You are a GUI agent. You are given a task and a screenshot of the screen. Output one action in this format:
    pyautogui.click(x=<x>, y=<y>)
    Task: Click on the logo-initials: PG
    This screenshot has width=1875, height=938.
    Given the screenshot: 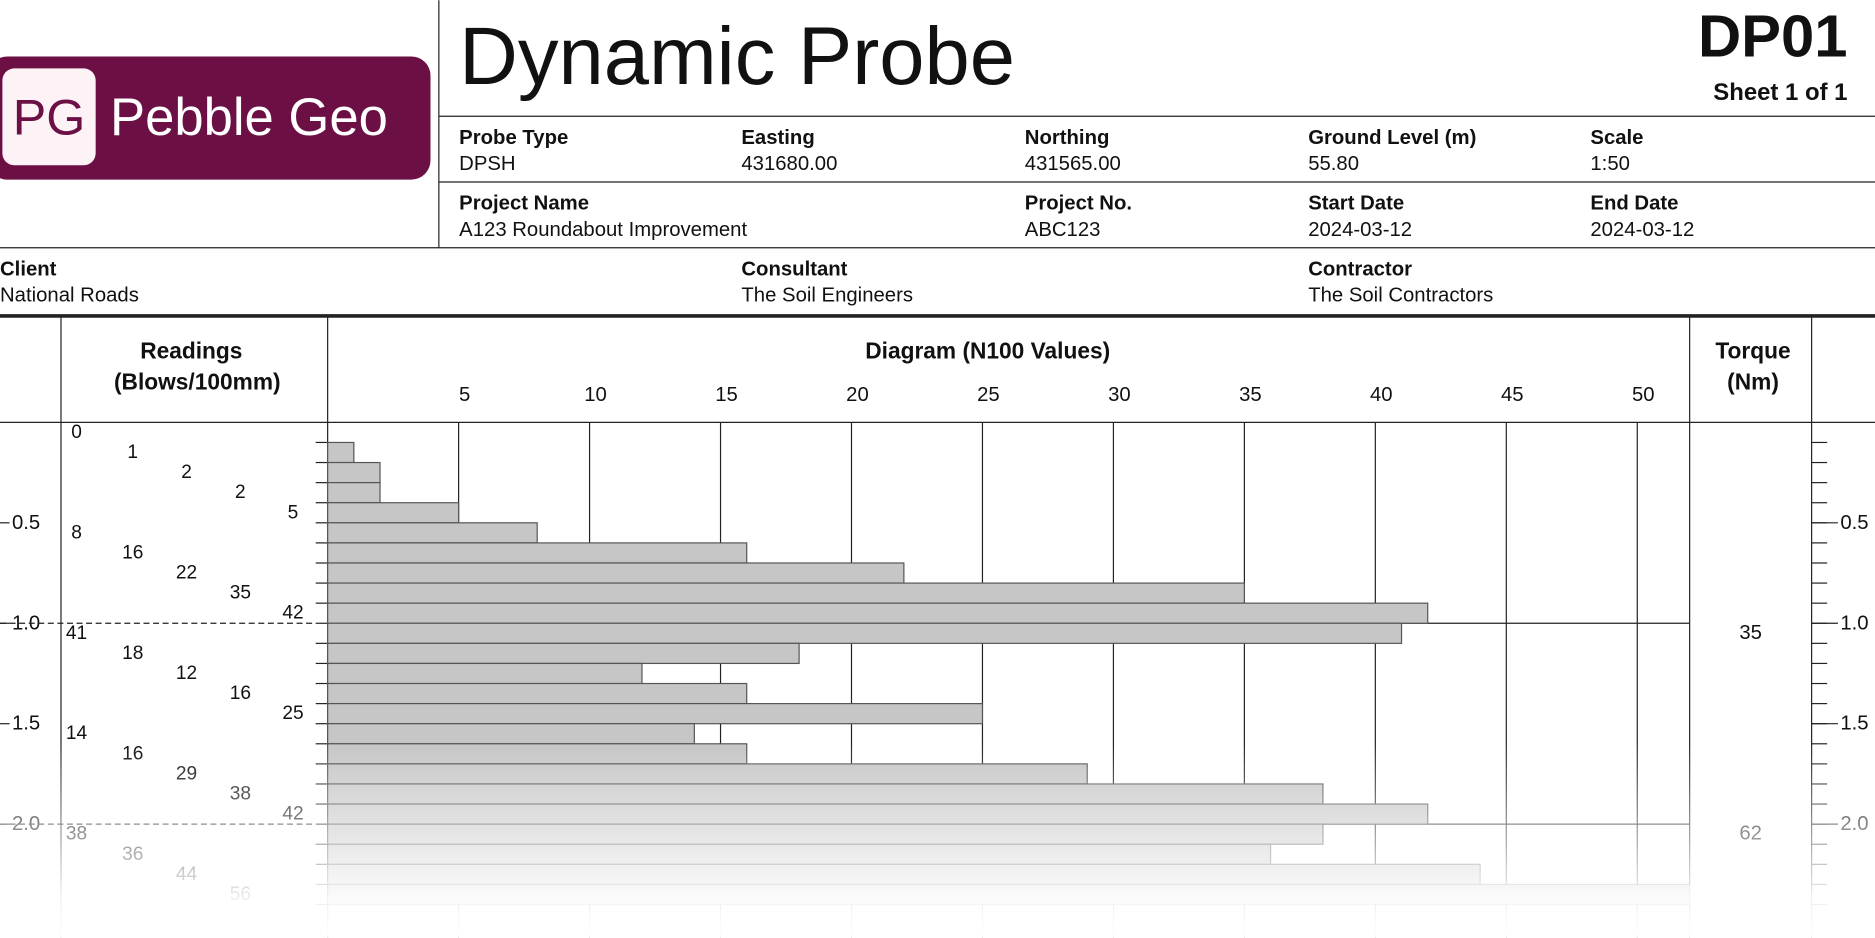 What is the action you would take?
    pyautogui.click(x=49, y=117)
    